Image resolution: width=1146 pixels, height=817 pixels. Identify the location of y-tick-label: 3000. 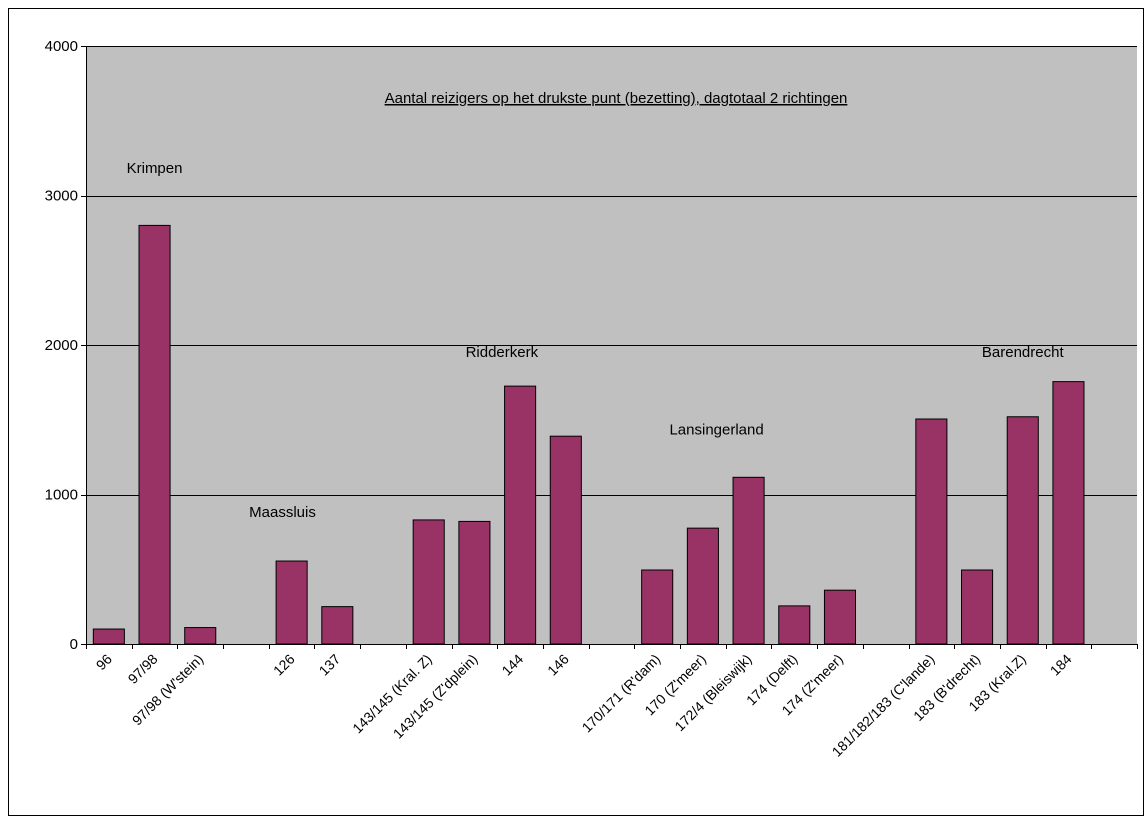
(61, 196).